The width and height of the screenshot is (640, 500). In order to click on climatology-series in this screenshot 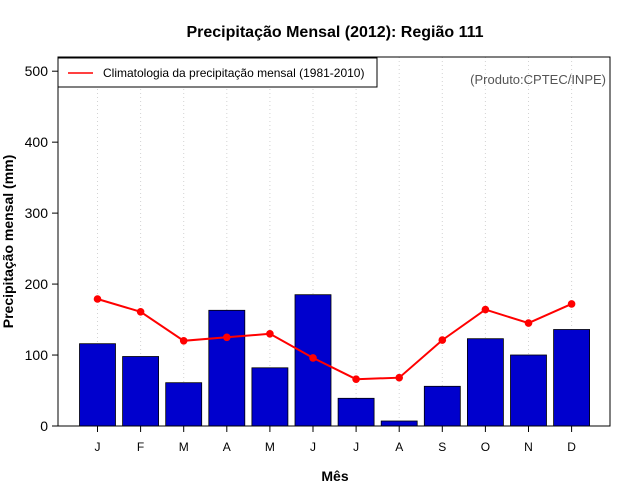, I will do `click(334, 339)`.